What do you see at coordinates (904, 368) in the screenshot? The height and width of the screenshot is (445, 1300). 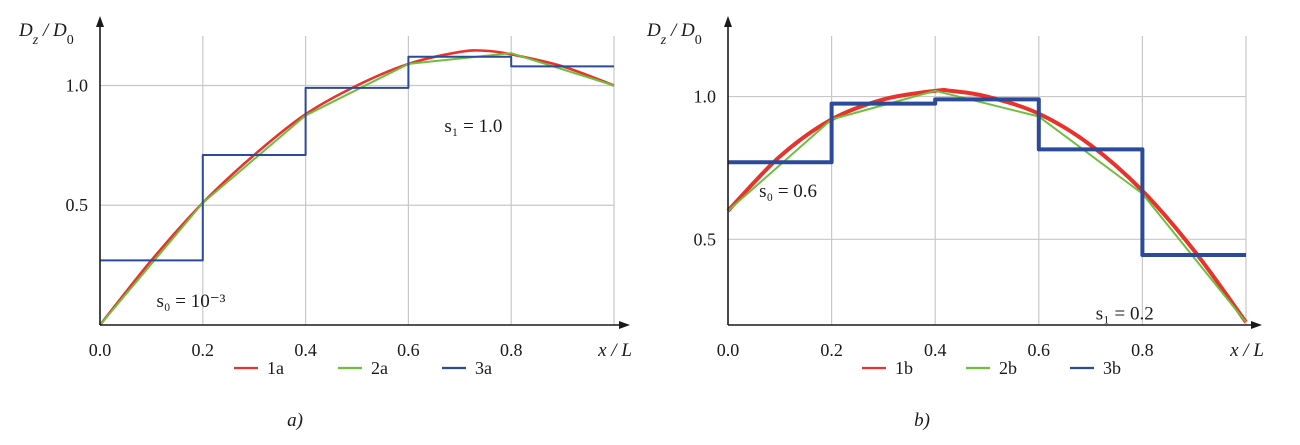 I see `legend-label-1b: 1b` at bounding box center [904, 368].